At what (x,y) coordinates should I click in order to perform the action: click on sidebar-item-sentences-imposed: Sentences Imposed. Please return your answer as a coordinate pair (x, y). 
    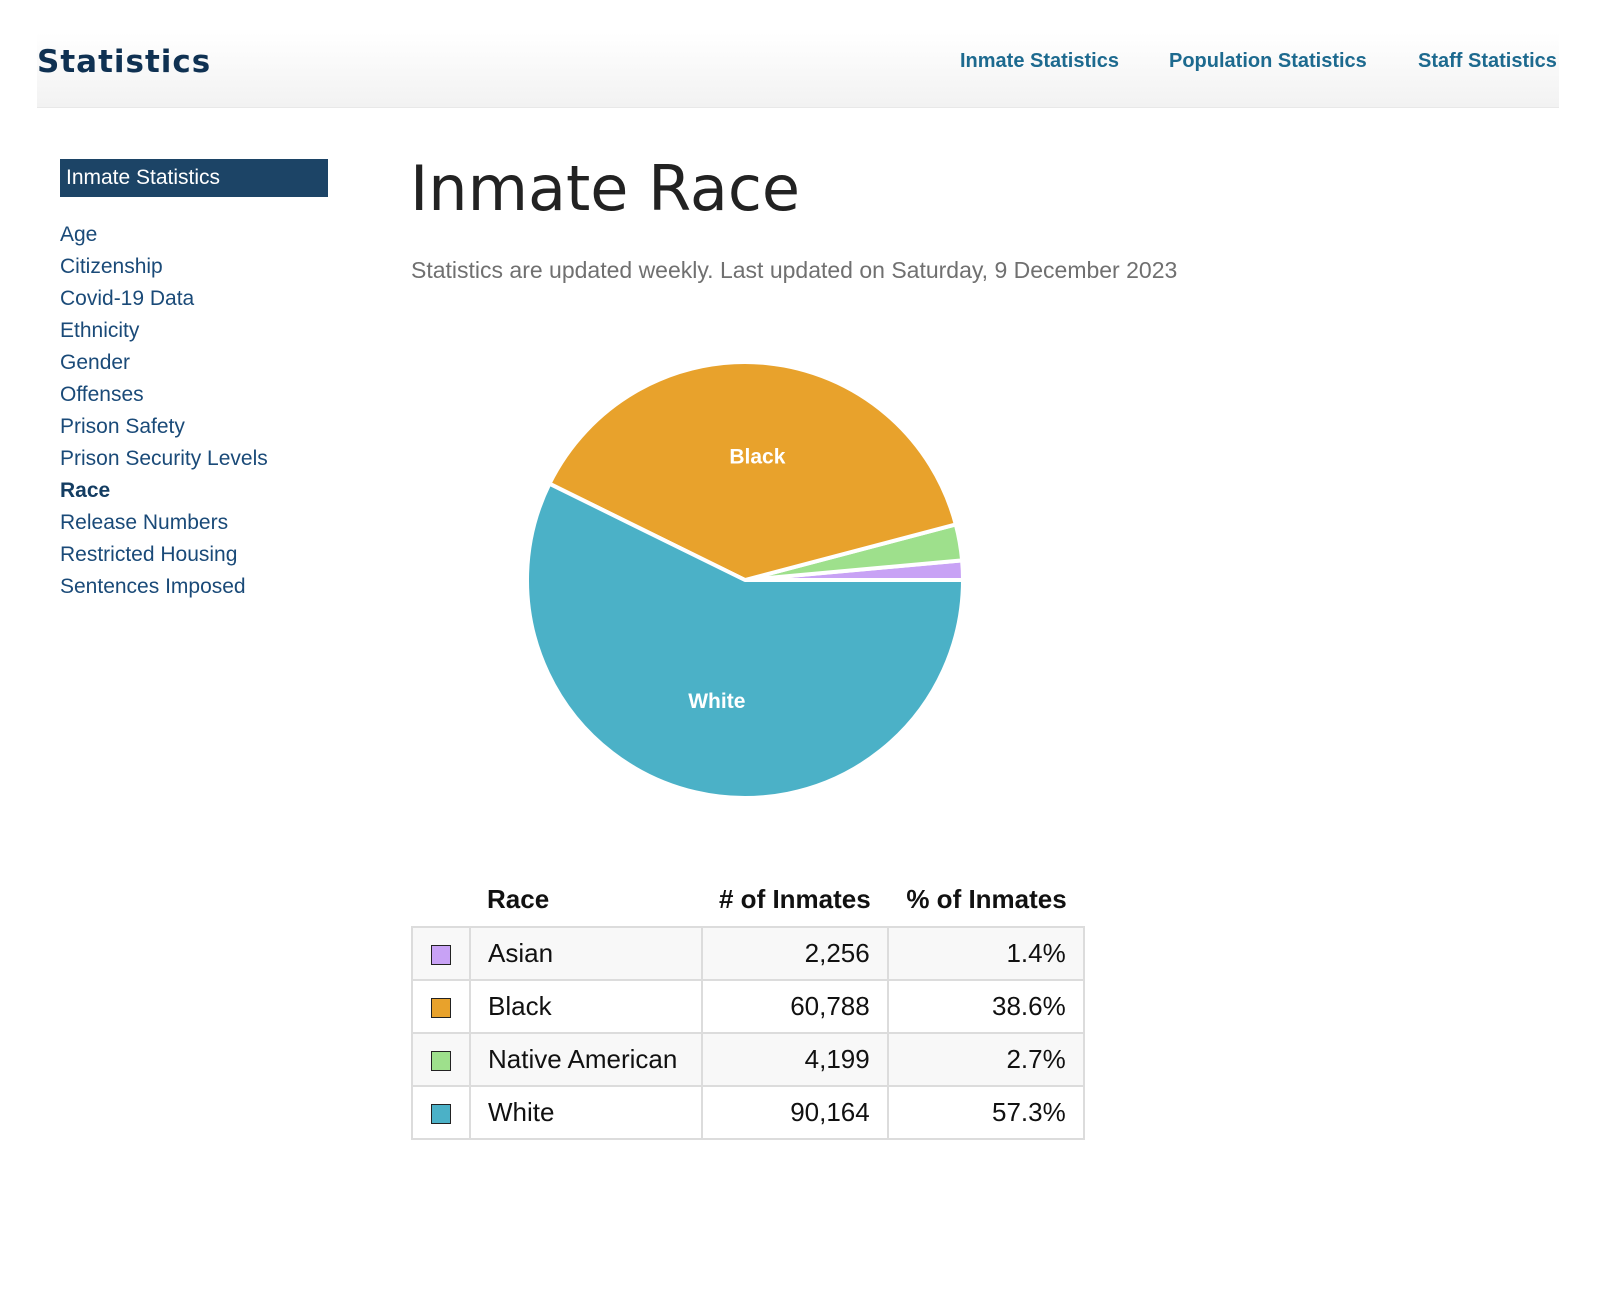
    Looking at the image, I should click on (153, 586).